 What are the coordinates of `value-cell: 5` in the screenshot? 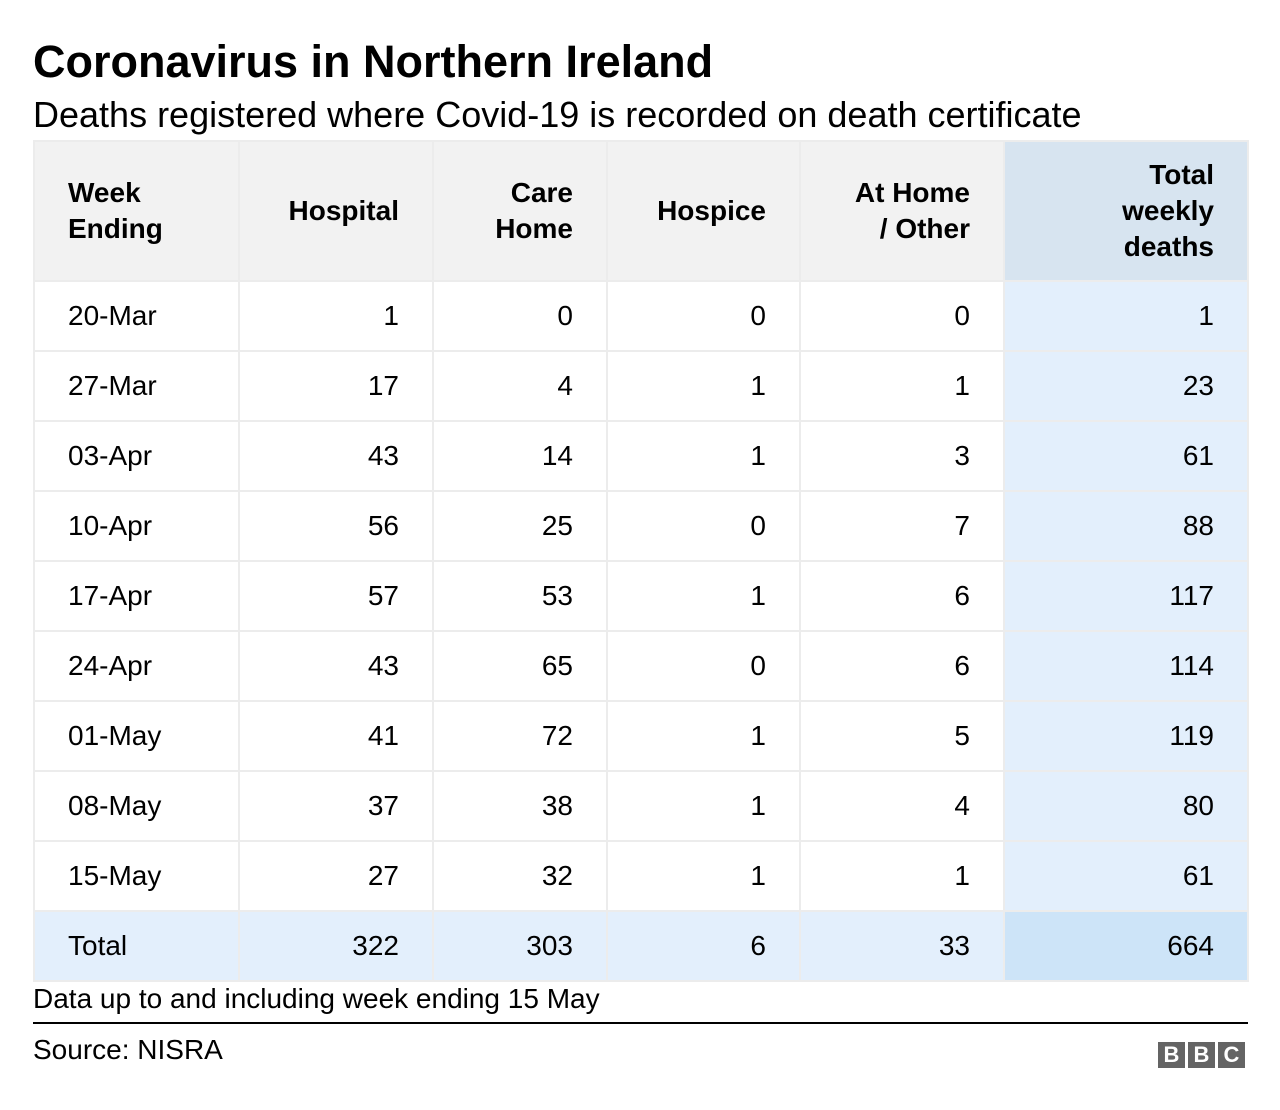 It's located at (902, 736).